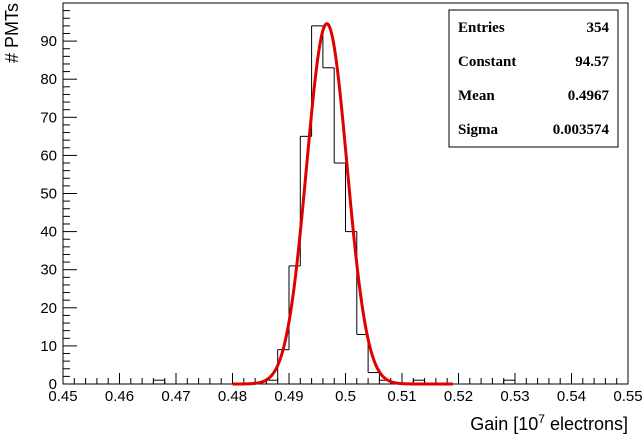 This screenshot has width=644, height=438. I want to click on x-tick-label: 0.54, so click(571, 396).